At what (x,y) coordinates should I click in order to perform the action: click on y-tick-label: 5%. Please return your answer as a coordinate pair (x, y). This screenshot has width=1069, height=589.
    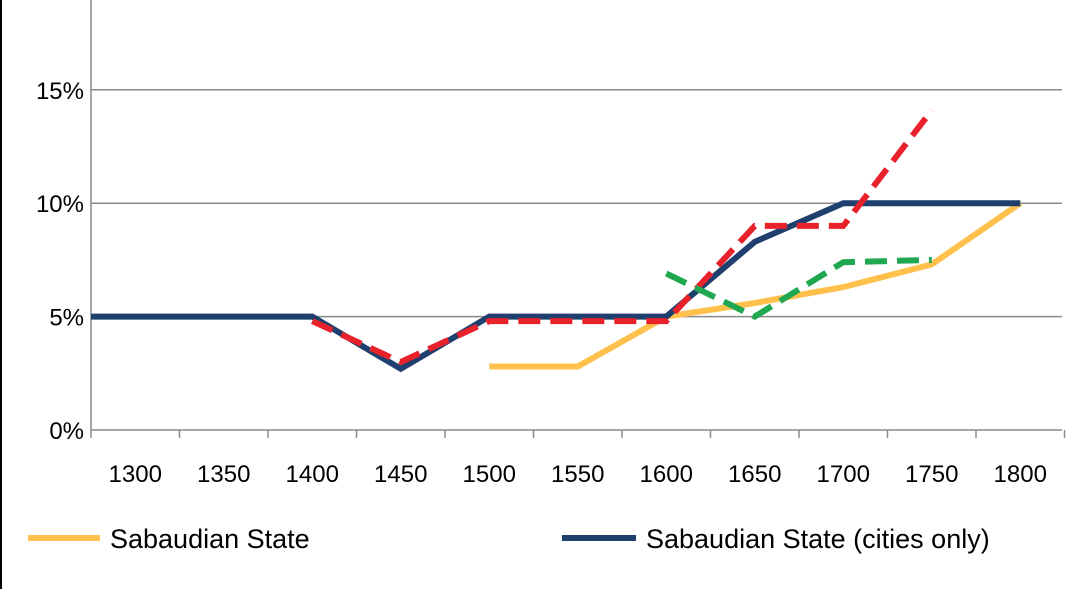
    Looking at the image, I should click on (66, 318).